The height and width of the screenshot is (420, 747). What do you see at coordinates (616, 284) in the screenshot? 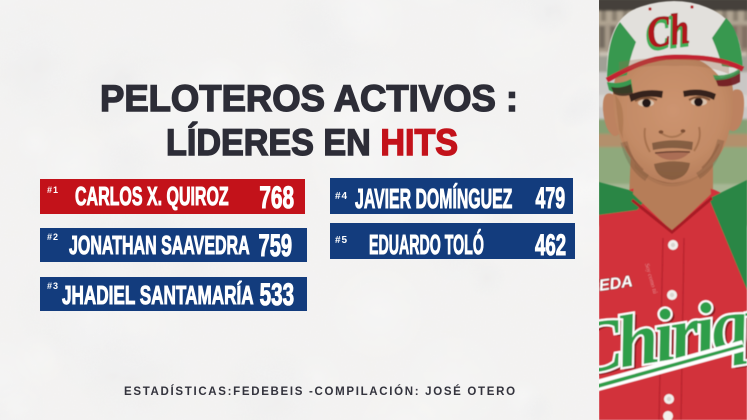
I see `svg-text: FEDA` at bounding box center [616, 284].